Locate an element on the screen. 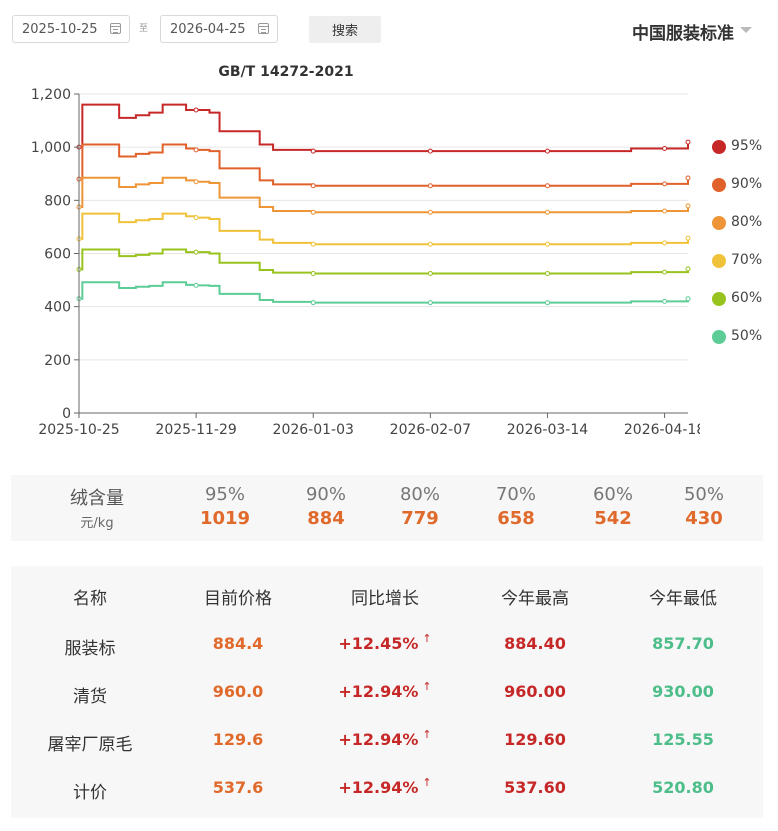 The width and height of the screenshot is (778, 831). start-date-value: 2025-10-25 is located at coordinates (60, 29).